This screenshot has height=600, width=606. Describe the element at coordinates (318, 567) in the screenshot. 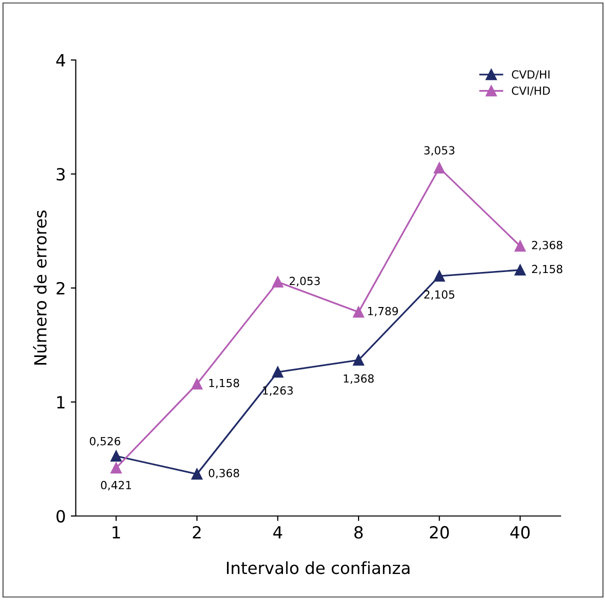

I see `x-axis-title: Intervalo de confianza` at that location.